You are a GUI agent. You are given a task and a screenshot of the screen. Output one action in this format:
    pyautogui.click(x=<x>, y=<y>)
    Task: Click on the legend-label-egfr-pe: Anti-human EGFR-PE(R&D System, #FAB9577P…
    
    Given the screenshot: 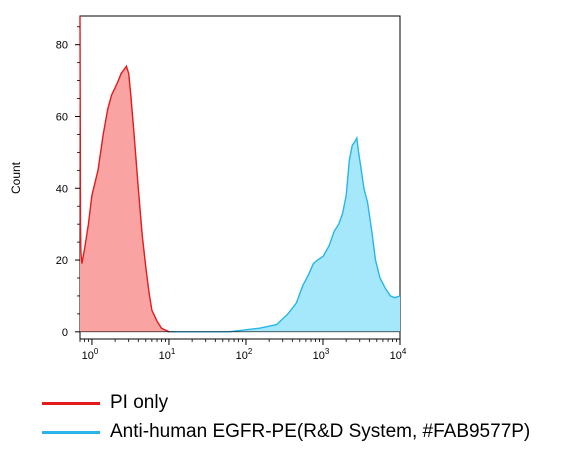 What is the action you would take?
    pyautogui.click(x=320, y=431)
    